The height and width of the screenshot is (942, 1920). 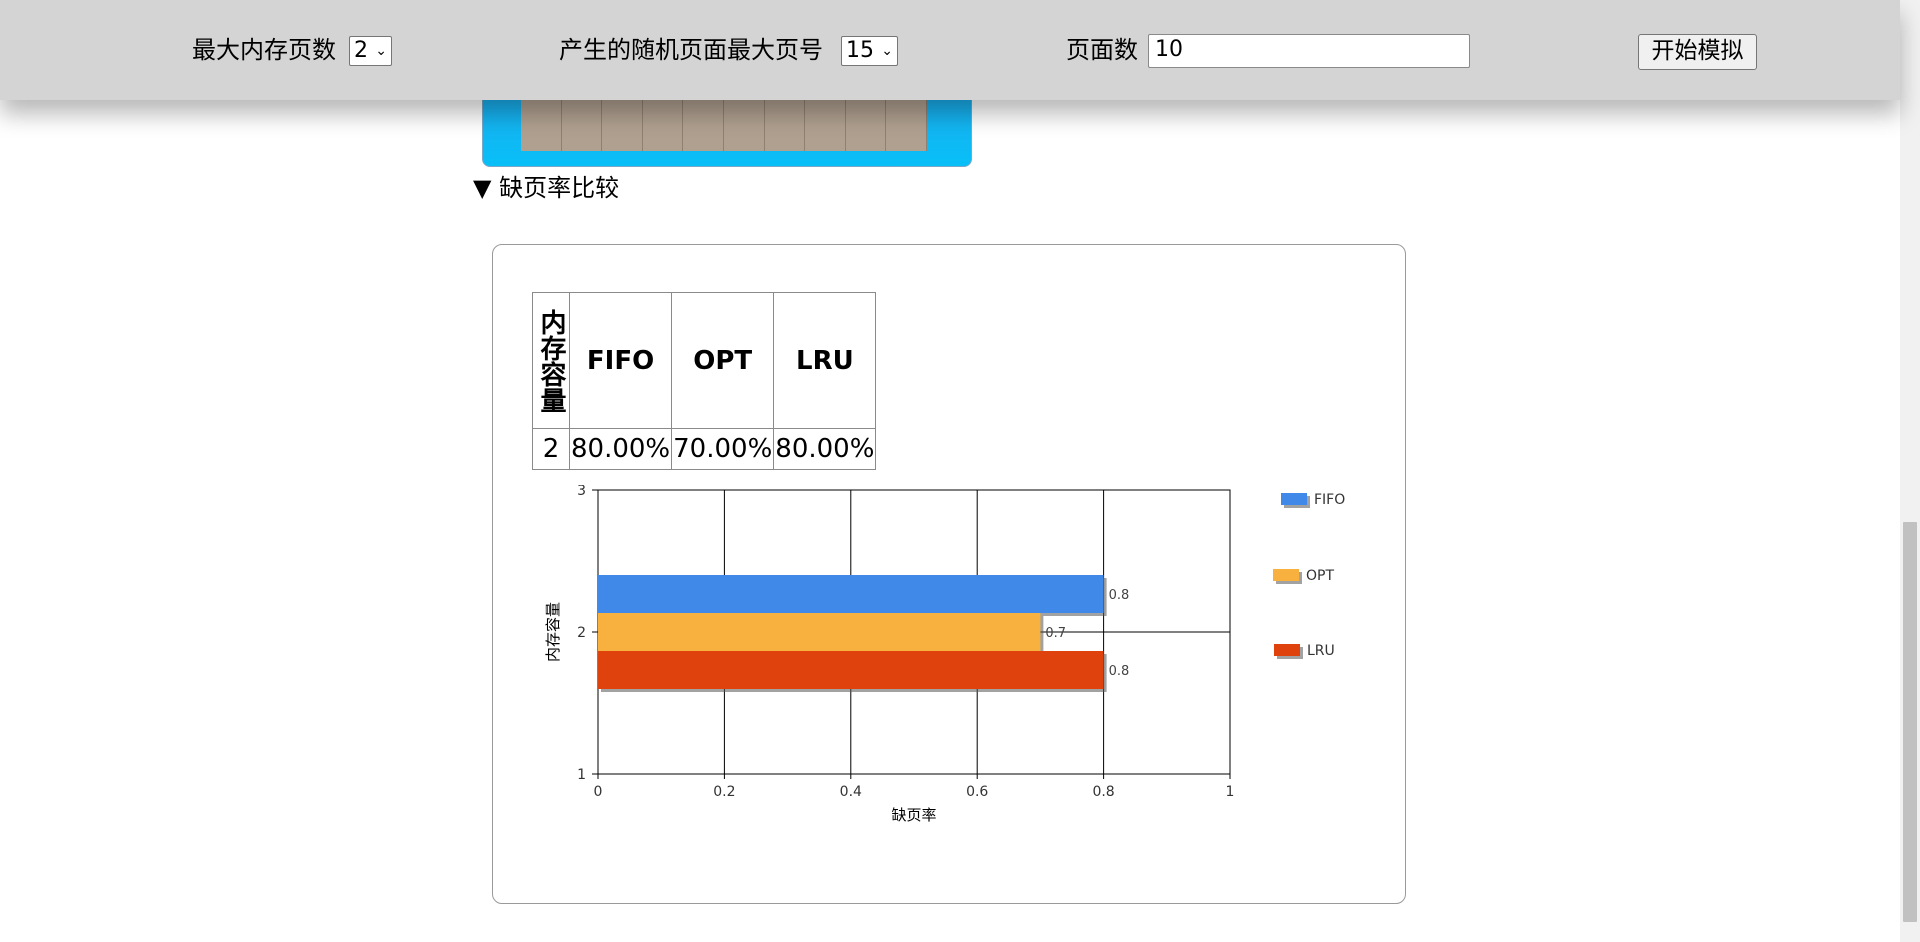 What do you see at coordinates (264, 50) in the screenshot?
I see `max-memory-label: 最大内存页数` at bounding box center [264, 50].